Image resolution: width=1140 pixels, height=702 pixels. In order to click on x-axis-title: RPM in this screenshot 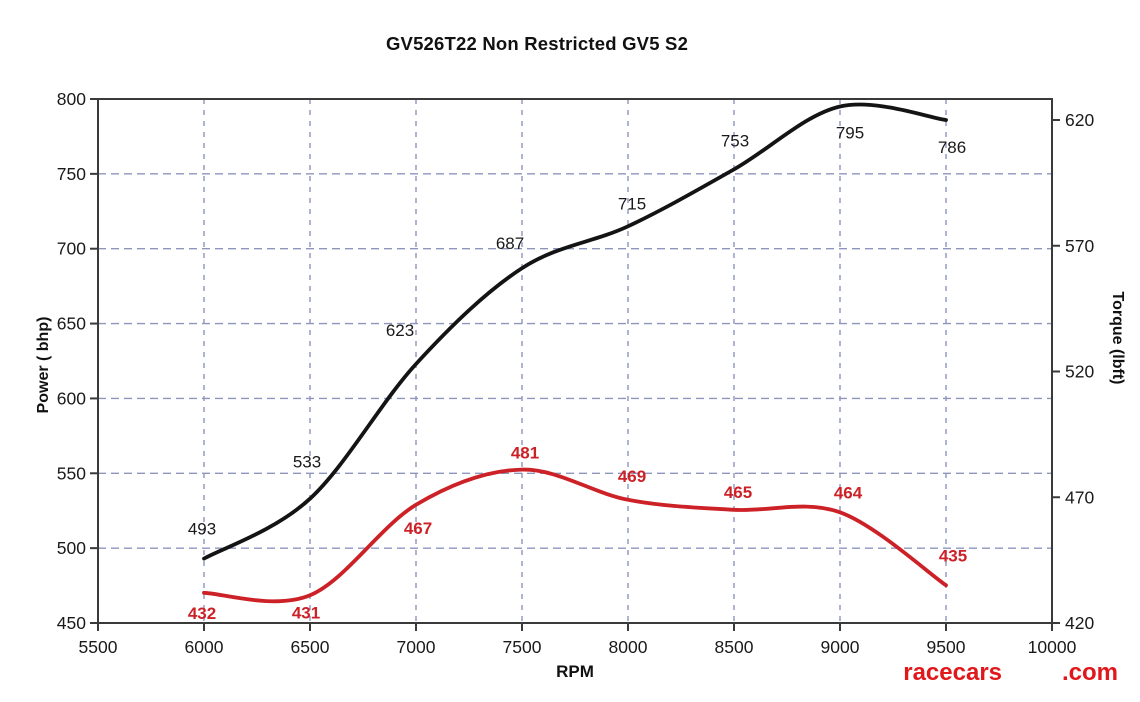, I will do `click(575, 671)`.